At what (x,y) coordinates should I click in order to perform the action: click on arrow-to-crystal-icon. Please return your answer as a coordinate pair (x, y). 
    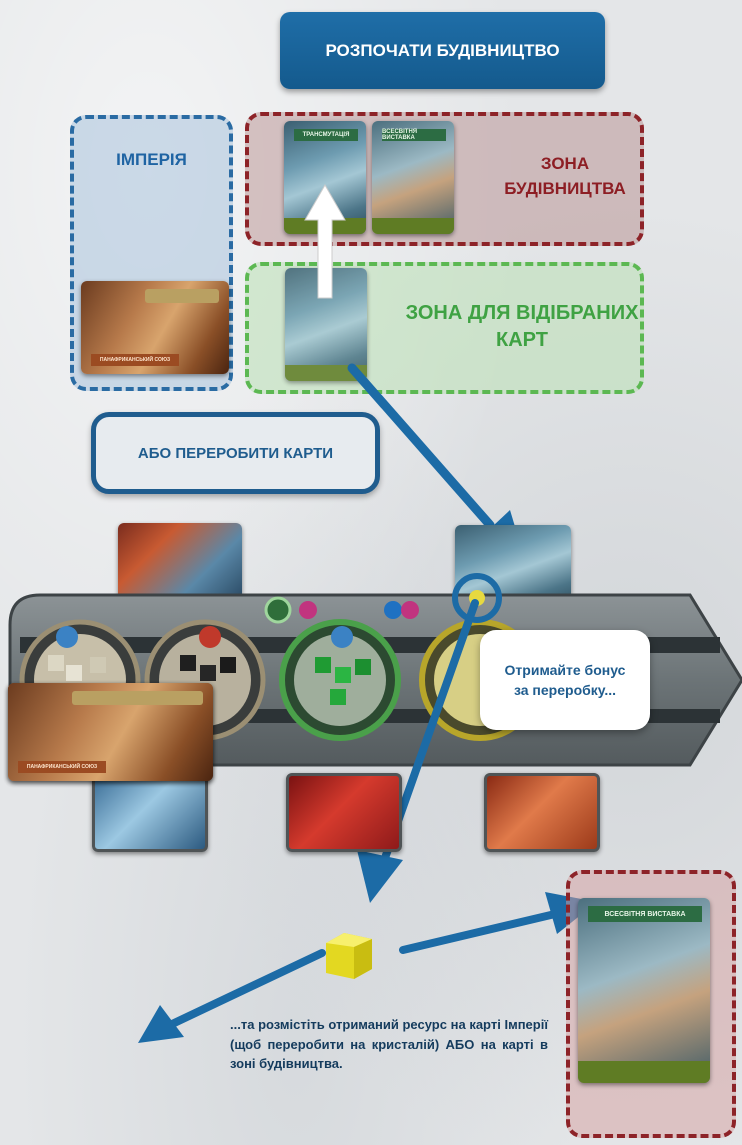
    Looking at the image, I should click on (418, 751).